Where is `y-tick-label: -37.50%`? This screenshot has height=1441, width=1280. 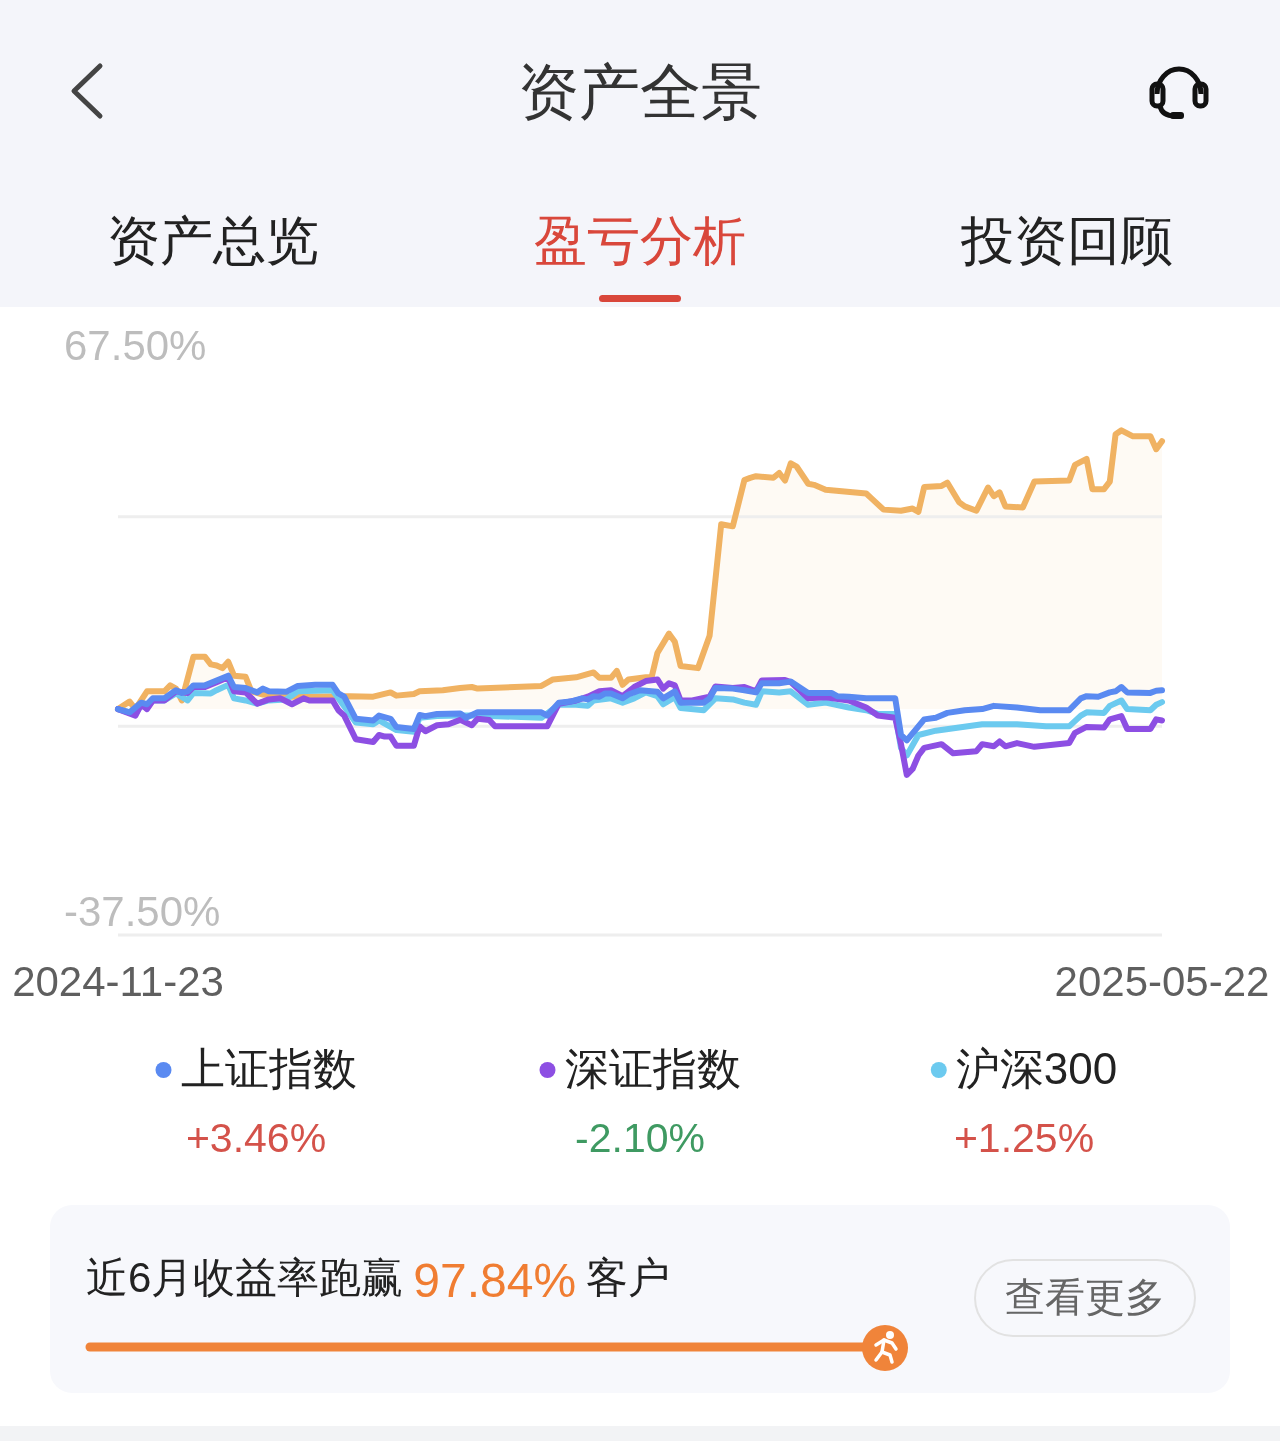
y-tick-label: -37.50% is located at coordinates (142, 911).